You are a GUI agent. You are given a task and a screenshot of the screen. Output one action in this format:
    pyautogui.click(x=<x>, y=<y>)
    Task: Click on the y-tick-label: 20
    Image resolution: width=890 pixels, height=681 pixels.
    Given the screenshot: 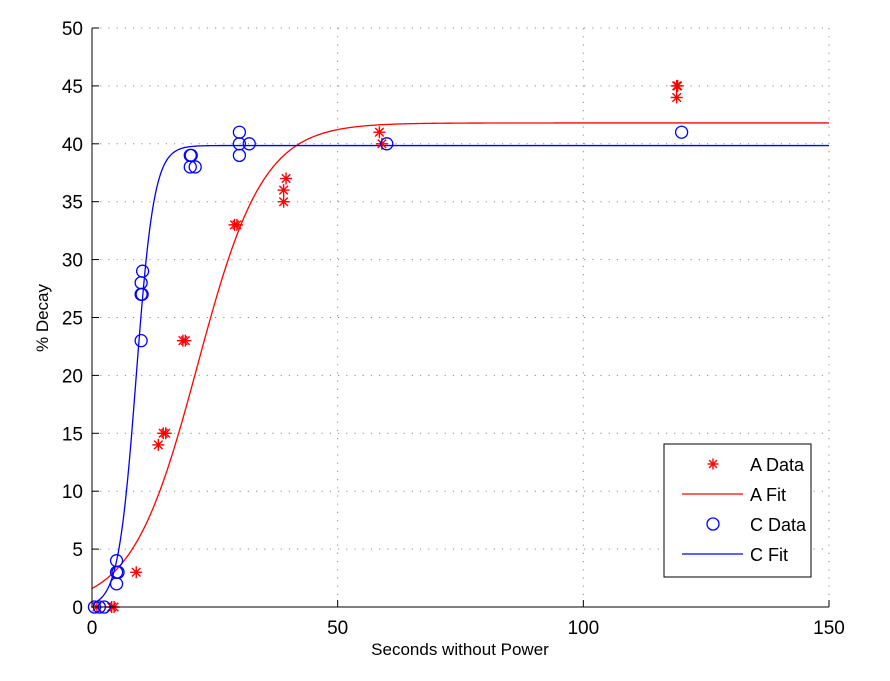 What is the action you would take?
    pyautogui.click(x=72, y=376)
    